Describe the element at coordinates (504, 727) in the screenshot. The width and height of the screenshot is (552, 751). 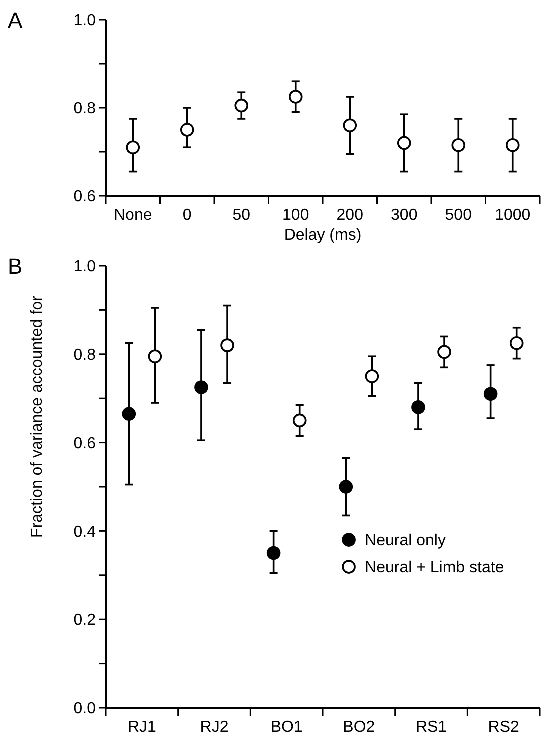
I see `x-tick-label: RS2` at that location.